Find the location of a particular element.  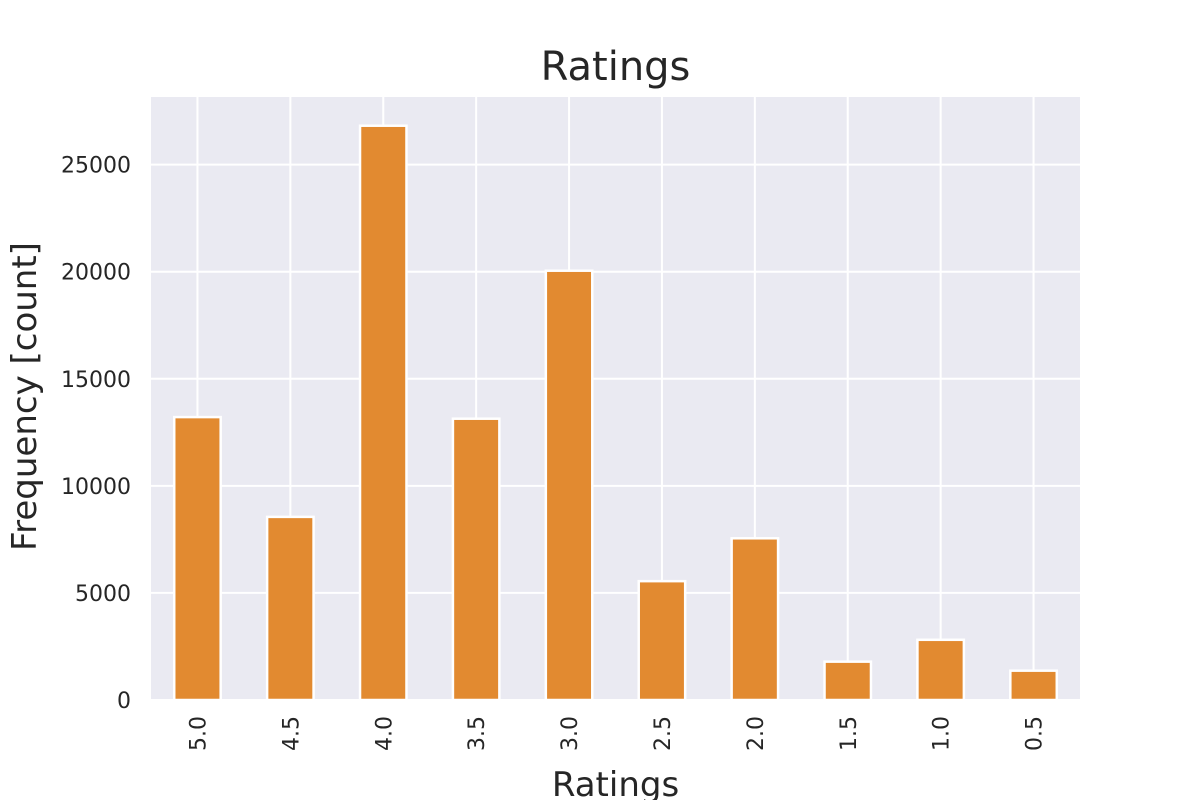

x-axis-title: Ratings is located at coordinates (615, 782).